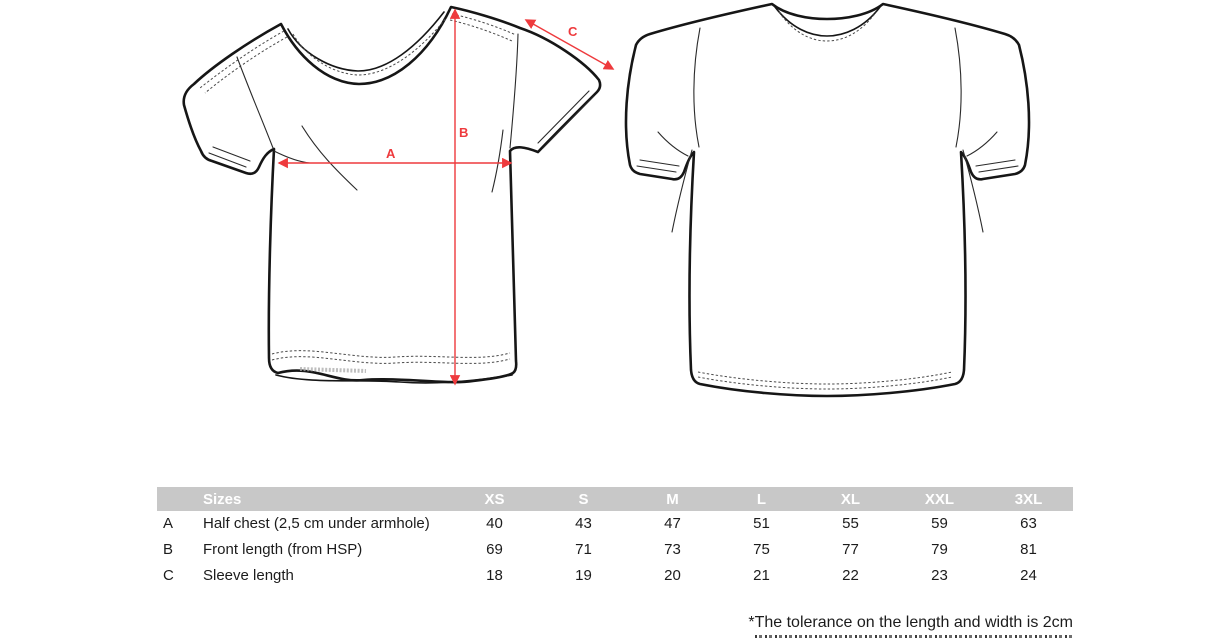  Describe the element at coordinates (672, 499) in the screenshot. I see `header-col-m: M` at that location.